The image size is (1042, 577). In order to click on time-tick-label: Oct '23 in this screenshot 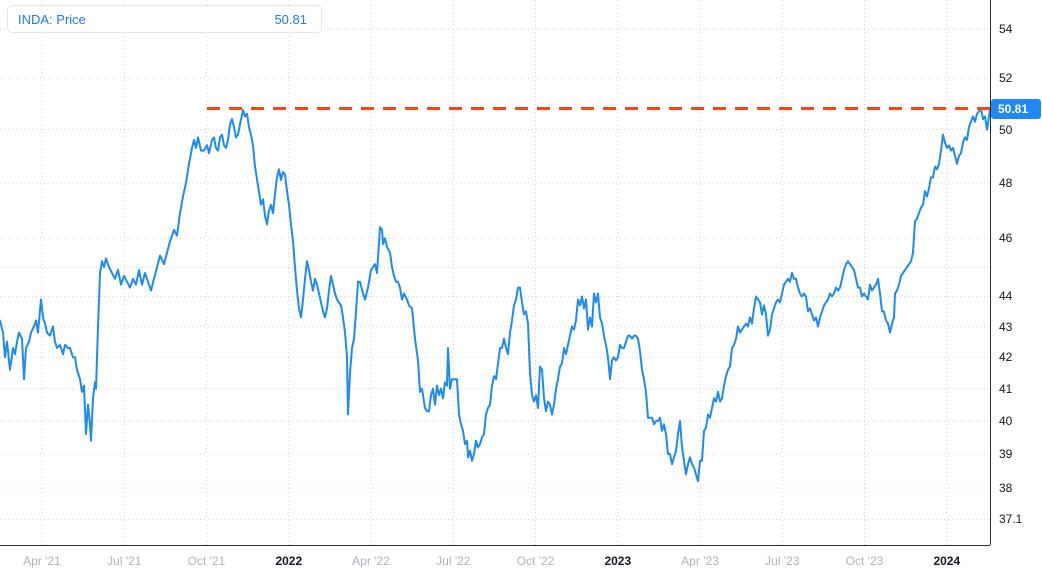, I will do `click(864, 561)`.